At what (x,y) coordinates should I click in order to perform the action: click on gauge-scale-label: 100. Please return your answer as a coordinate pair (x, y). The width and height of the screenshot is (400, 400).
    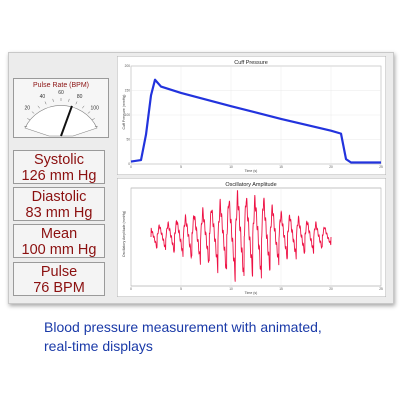
    Looking at the image, I should click on (95, 109).